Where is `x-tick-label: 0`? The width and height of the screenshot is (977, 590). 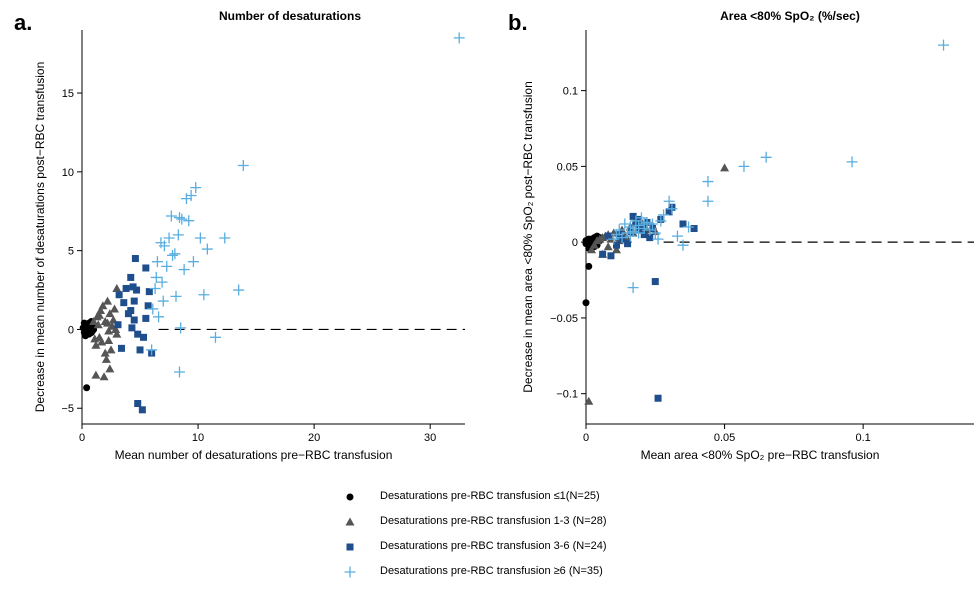
x-tick-label: 0 is located at coordinates (82, 438).